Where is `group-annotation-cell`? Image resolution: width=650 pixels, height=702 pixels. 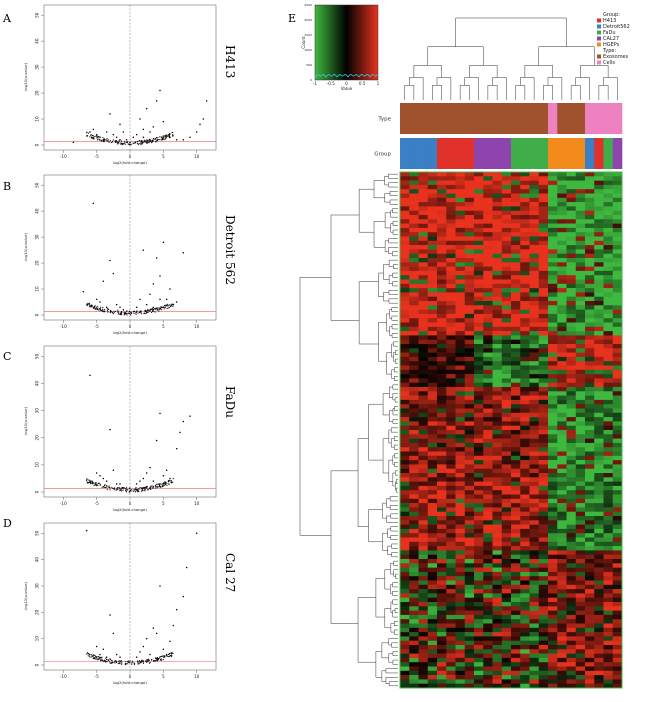 group-annotation-cell is located at coordinates (488, 153).